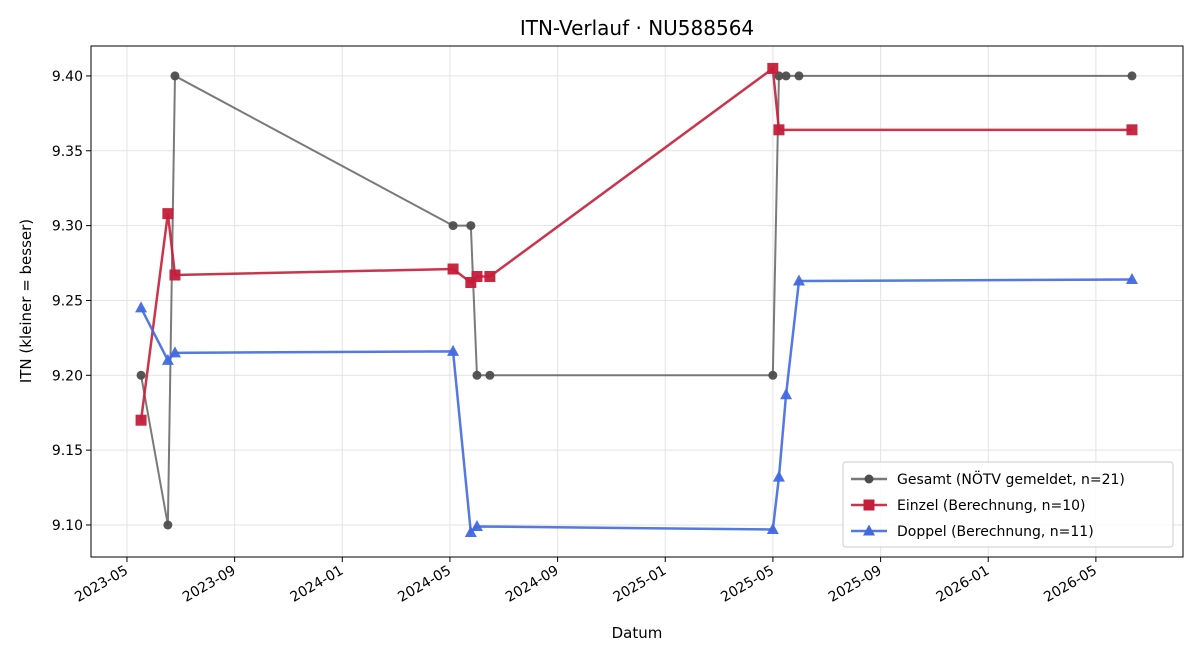  Describe the element at coordinates (995, 532) in the screenshot. I see `legend-label: Doppel (Berechnung, n=11)` at that location.